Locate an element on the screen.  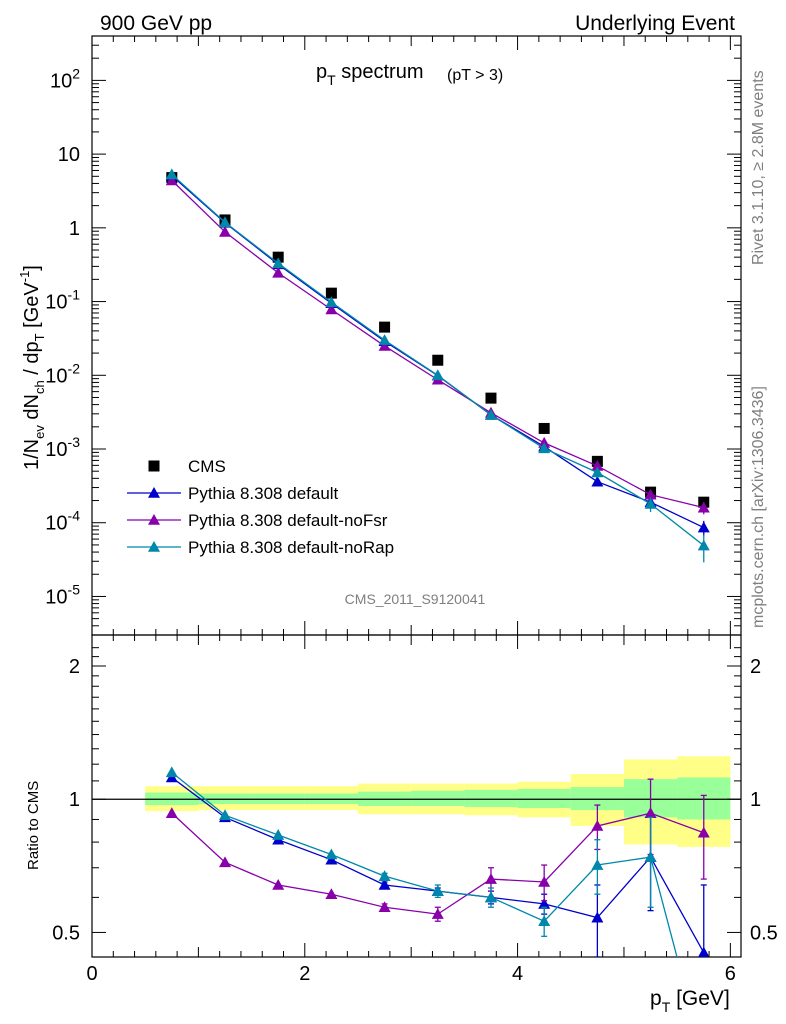
top-title: pT spectrum is located at coordinates (370, 74).